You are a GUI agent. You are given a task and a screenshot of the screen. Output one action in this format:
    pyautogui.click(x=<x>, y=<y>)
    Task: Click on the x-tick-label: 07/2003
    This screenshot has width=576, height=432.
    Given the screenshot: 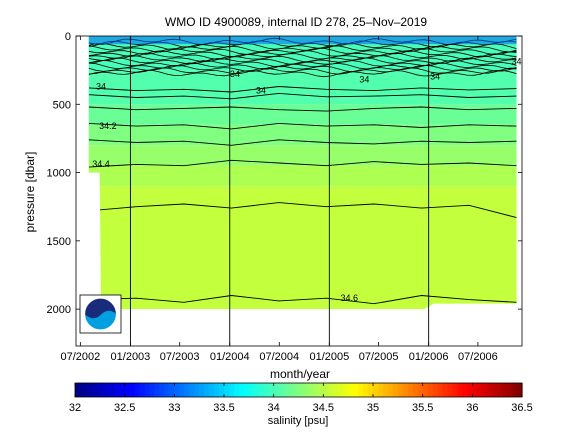 What is the action you would take?
    pyautogui.click(x=180, y=357)
    